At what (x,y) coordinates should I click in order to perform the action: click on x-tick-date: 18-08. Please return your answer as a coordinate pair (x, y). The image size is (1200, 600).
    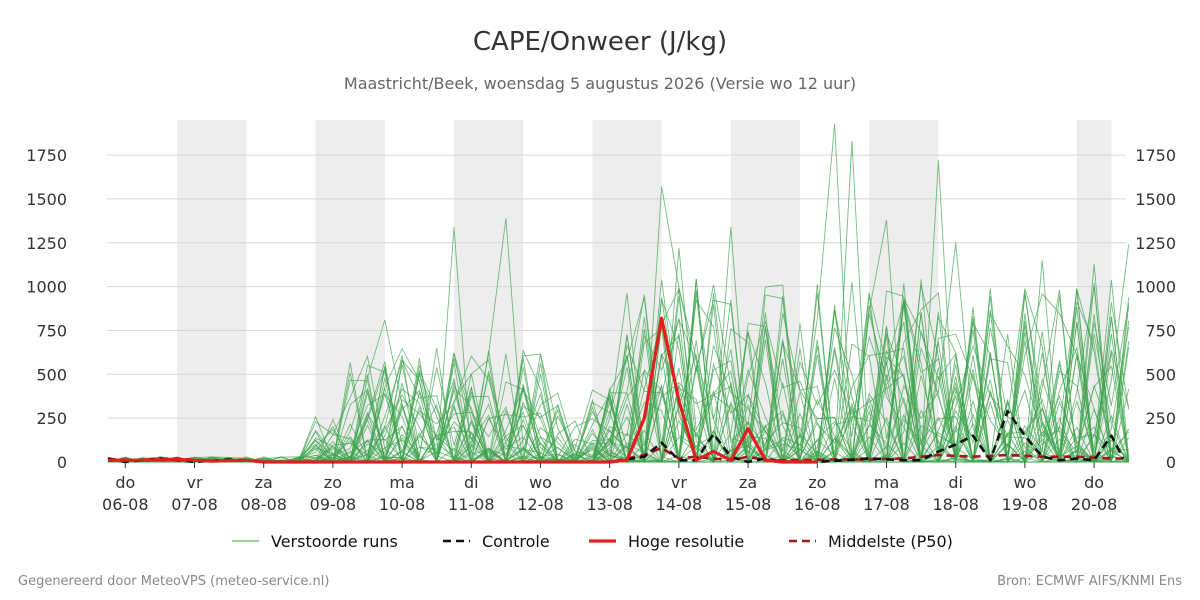
    Looking at the image, I should click on (955, 504).